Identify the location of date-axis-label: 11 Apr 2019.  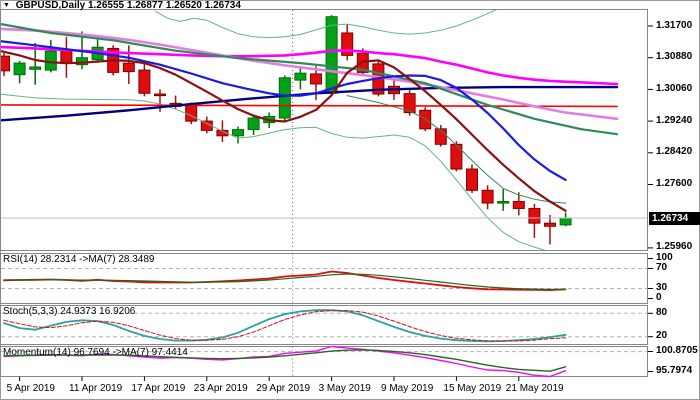
(96, 388).